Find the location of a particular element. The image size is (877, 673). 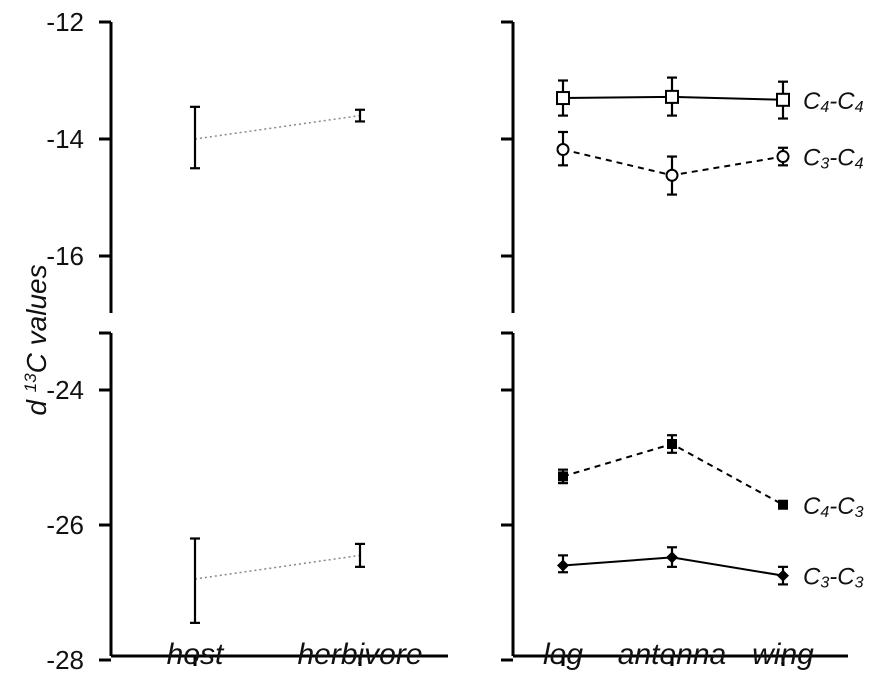

x-tick-label: antenna is located at coordinates (672, 654).